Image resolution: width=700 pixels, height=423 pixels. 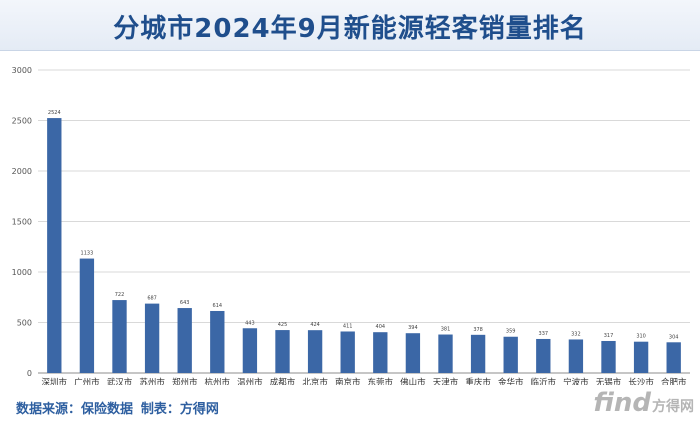 I want to click on y-tick-label: 2000, so click(x=22, y=171).